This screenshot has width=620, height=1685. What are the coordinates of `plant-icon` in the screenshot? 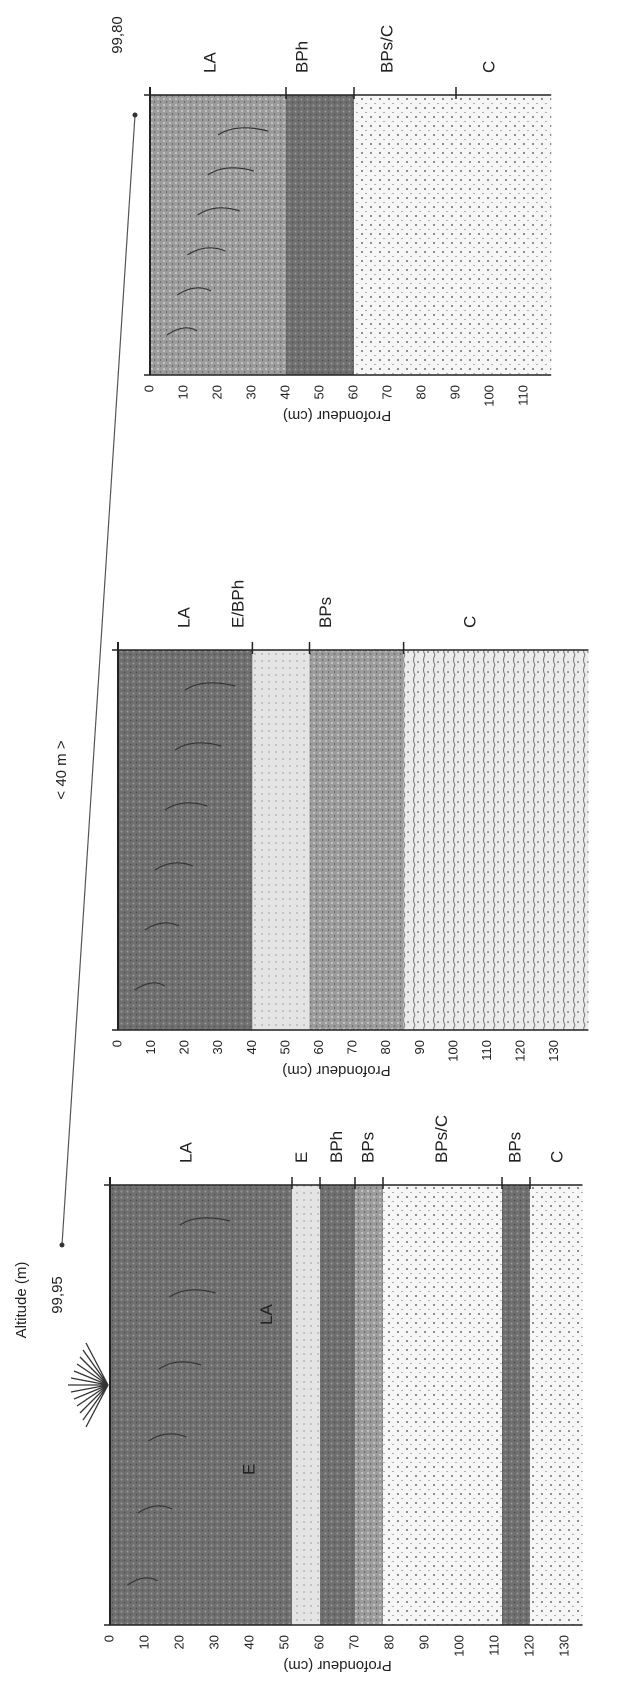 It's located at (88, 1385).